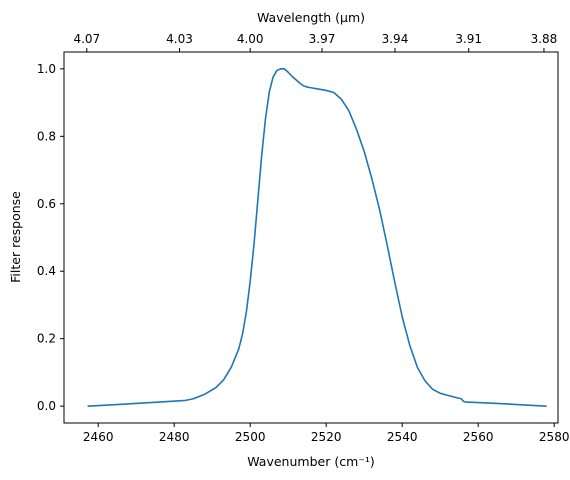  I want to click on y-tick-label: 0.6, so click(46, 204).